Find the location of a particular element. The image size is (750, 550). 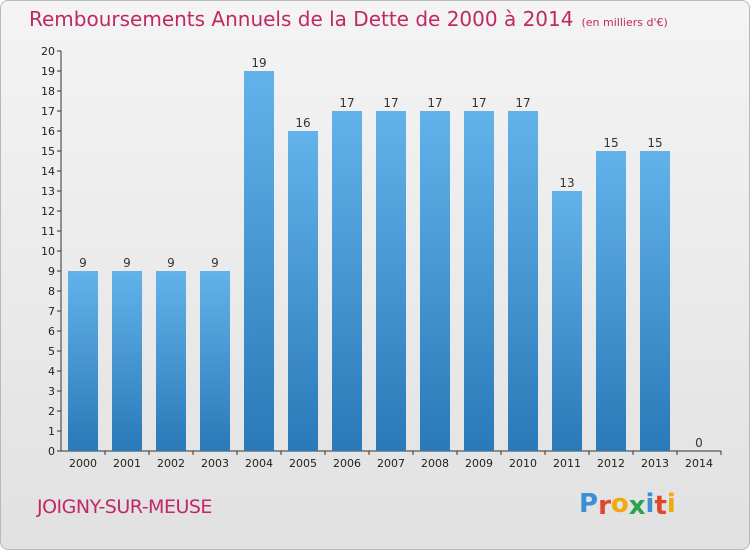

data-label-2003: 9 is located at coordinates (215, 263).